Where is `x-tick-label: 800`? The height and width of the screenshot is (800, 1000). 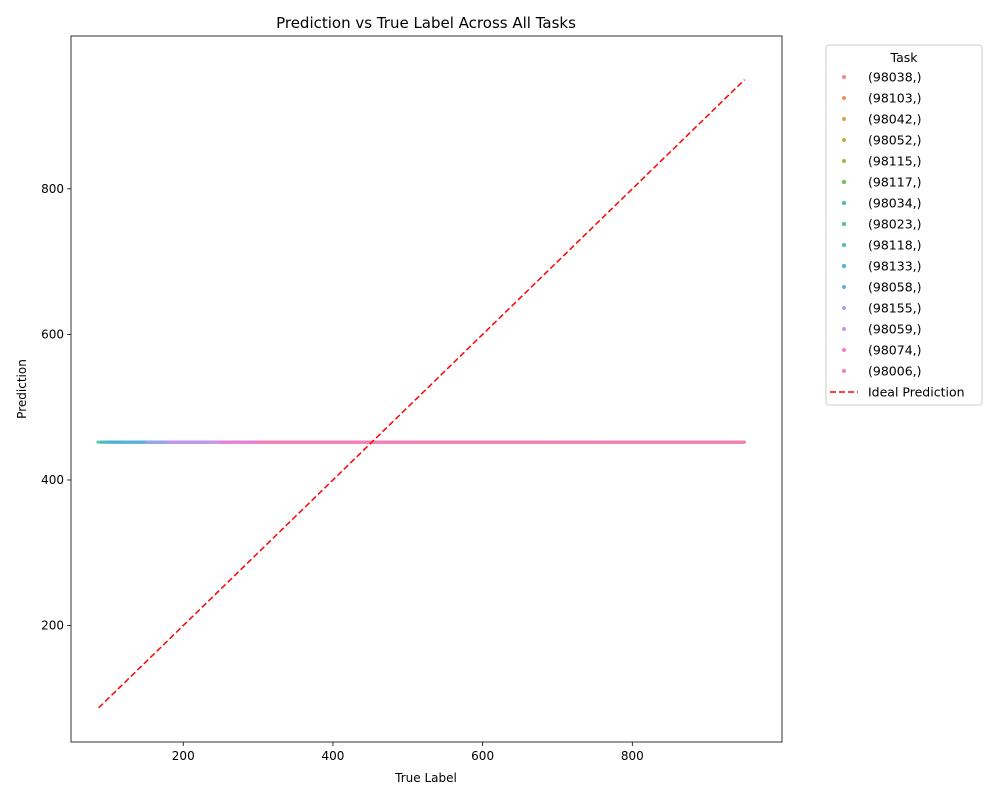 x-tick-label: 800 is located at coordinates (632, 756).